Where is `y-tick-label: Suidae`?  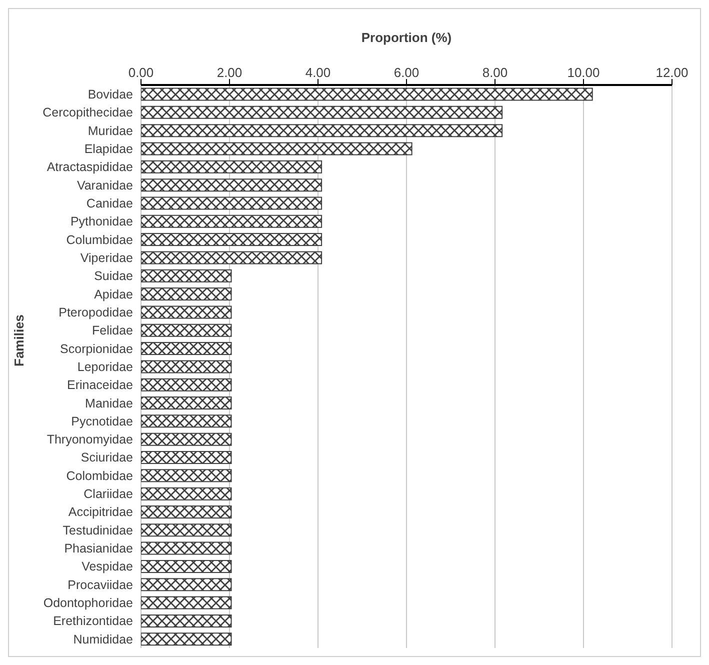 y-tick-label: Suidae is located at coordinates (114, 276).